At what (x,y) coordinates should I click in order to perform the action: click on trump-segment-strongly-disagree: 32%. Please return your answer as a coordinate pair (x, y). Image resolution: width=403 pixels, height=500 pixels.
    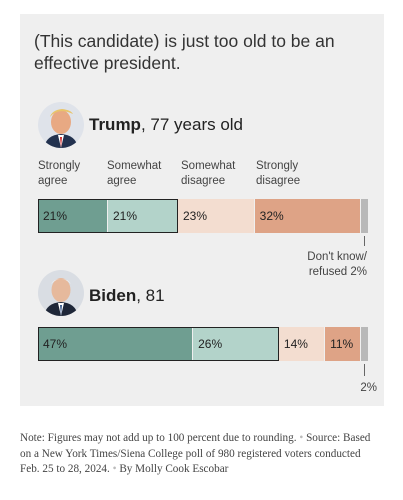
    Looking at the image, I should click on (307, 216).